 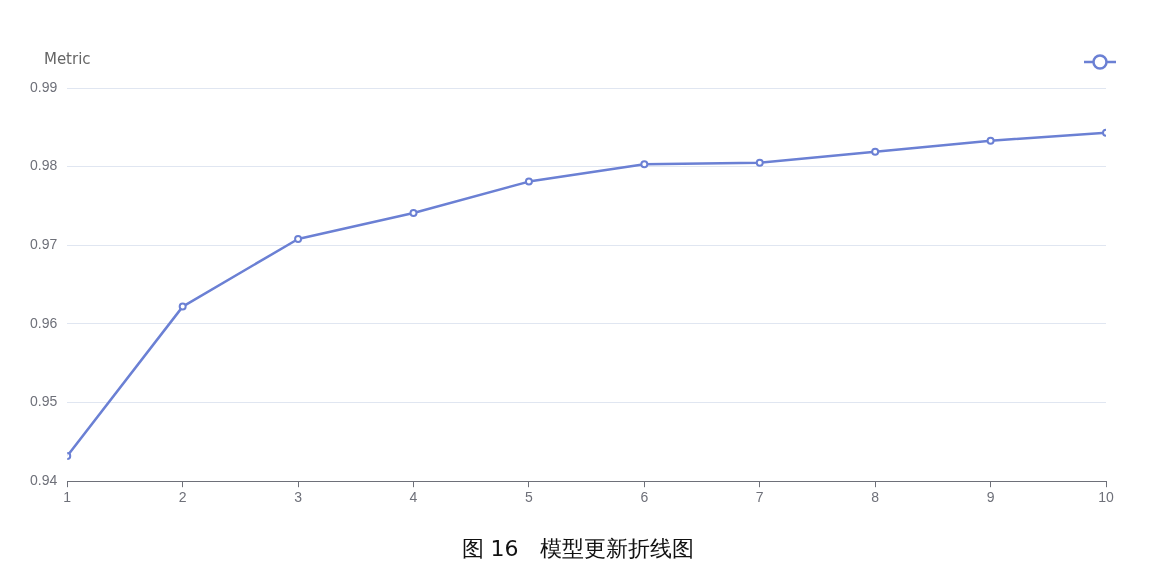 What do you see at coordinates (875, 497) in the screenshot?
I see `x-tick-label: 8` at bounding box center [875, 497].